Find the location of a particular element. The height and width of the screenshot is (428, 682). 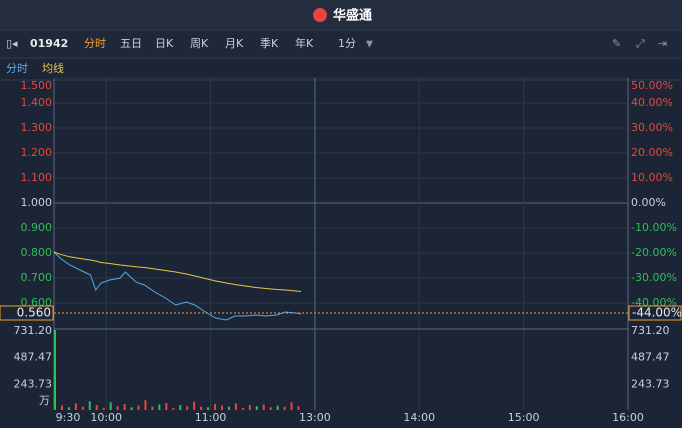

x-tick-label: 9:30 is located at coordinates (68, 417).